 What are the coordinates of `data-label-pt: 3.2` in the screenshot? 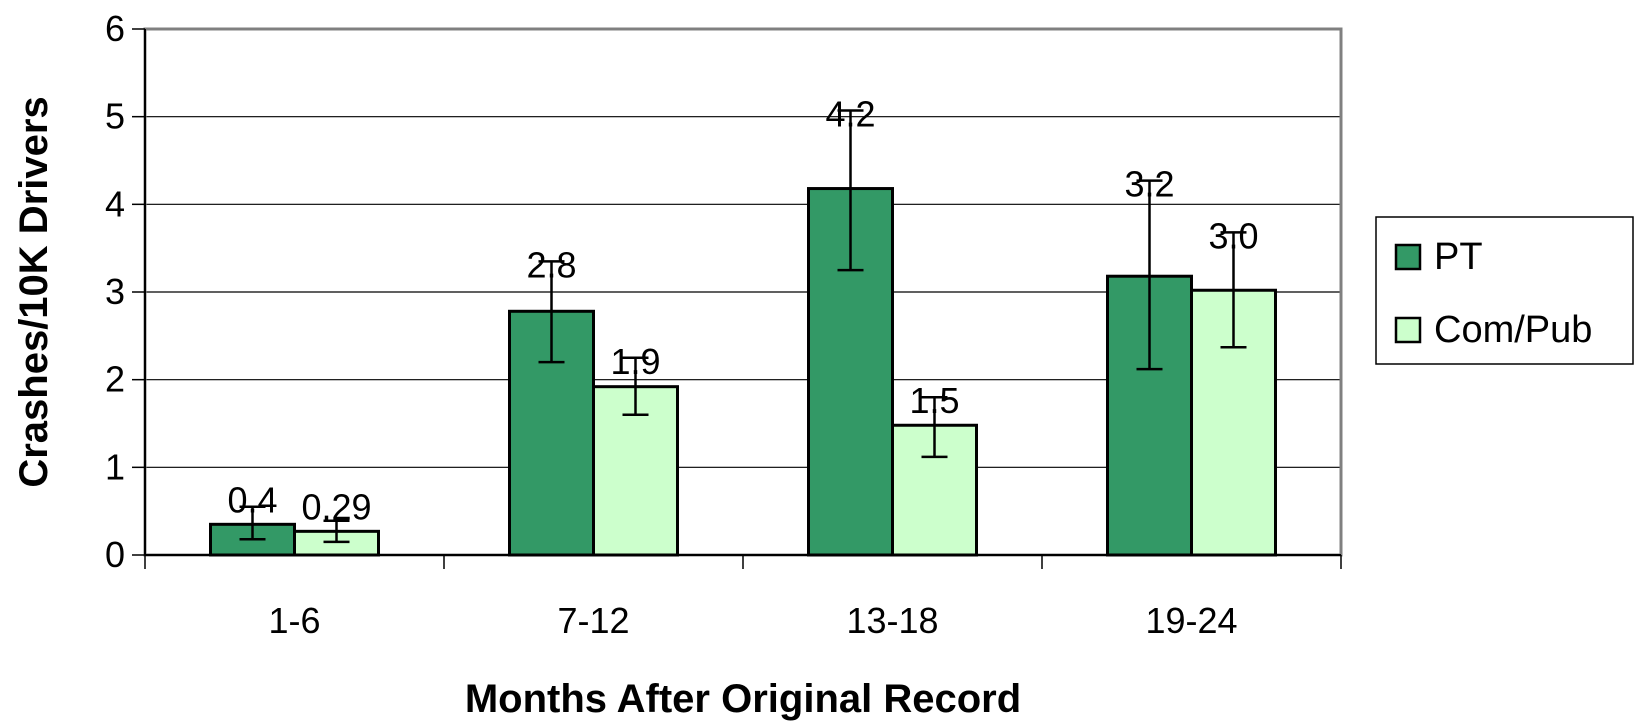 It's located at (1149, 184).